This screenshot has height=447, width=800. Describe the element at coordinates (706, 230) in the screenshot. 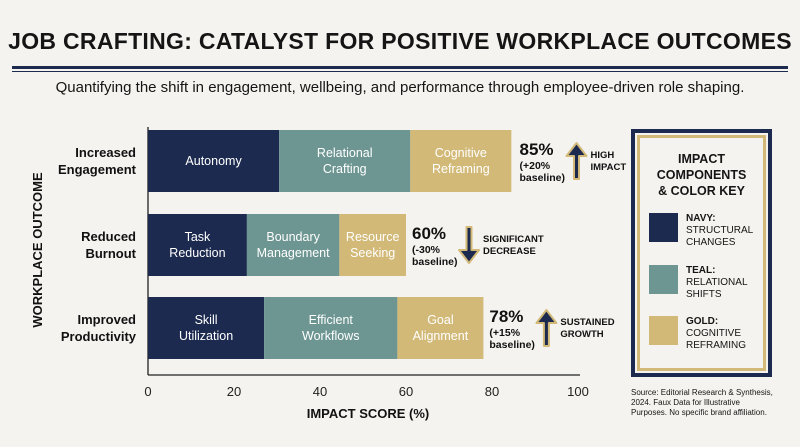

I see `legend-item-navy: NAVY: STRUCTURAL CHANGES` at that location.